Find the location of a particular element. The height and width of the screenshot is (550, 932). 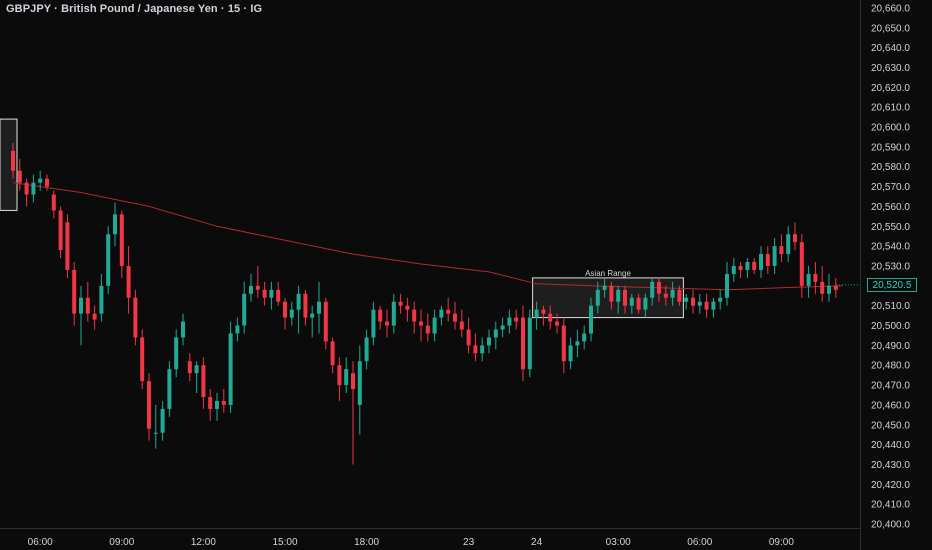

y-tick-label: 20,610.0 is located at coordinates (890, 108).